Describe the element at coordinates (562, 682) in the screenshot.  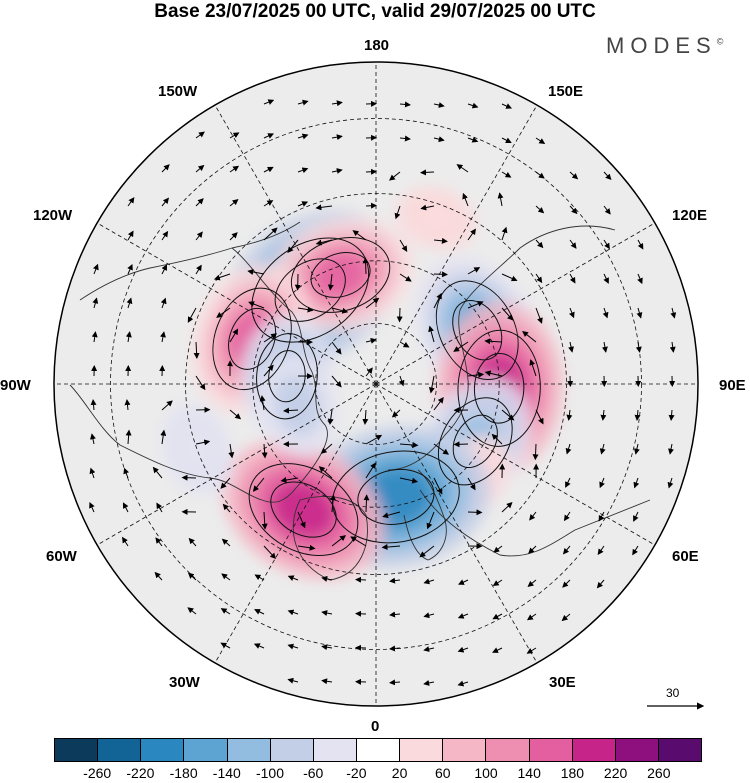
I see `longitude-label-30e: 30E` at that location.